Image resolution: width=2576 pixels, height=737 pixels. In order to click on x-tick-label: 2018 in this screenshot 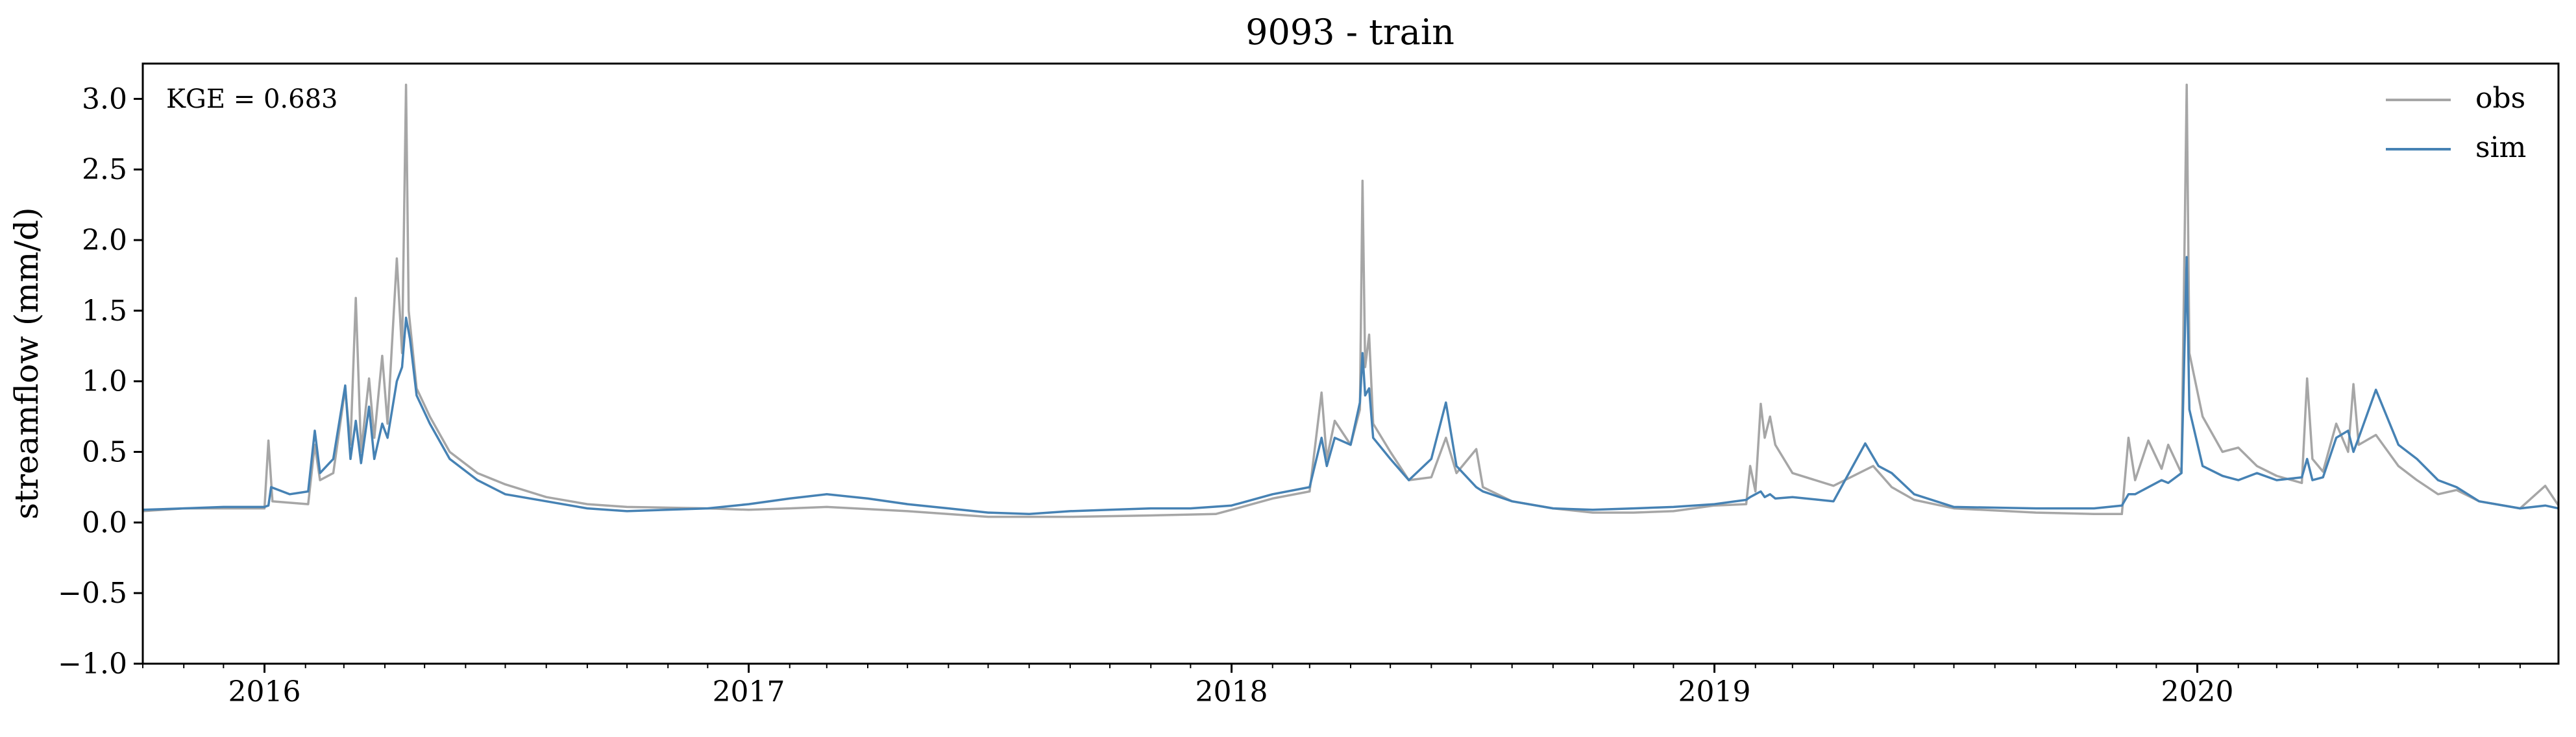, I will do `click(1232, 691)`.